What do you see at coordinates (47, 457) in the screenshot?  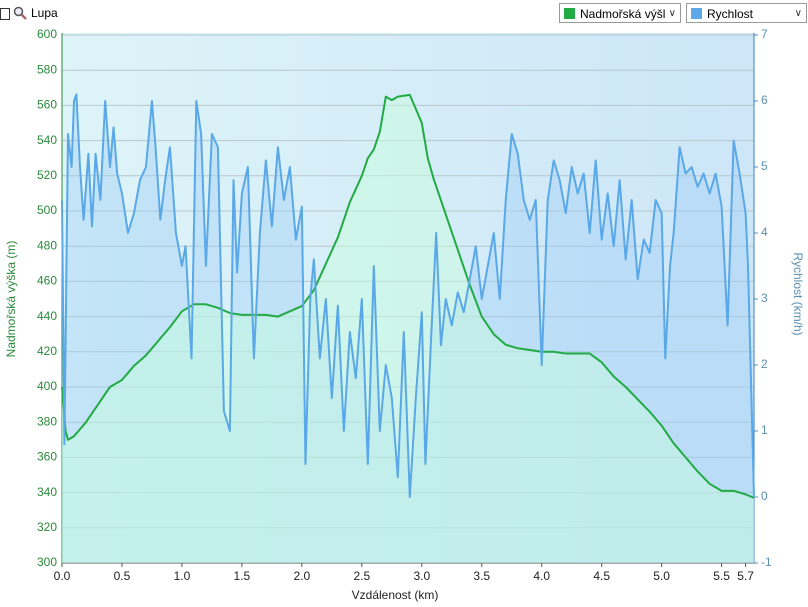 I see `y-tick-label: 360` at bounding box center [47, 457].